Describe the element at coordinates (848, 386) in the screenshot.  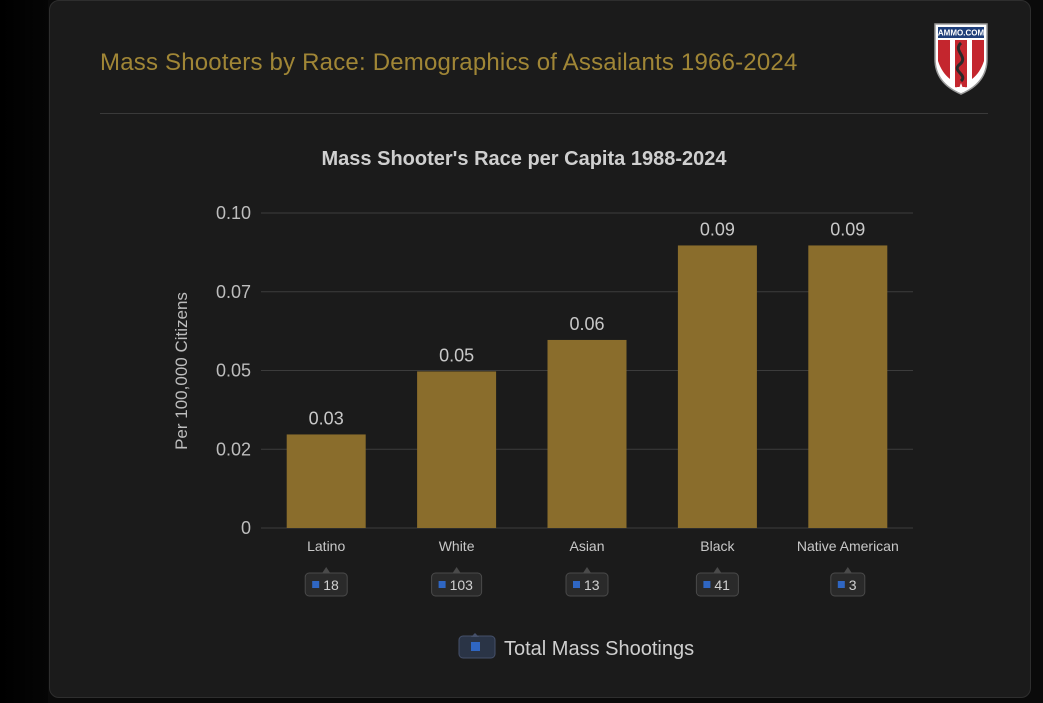
I see `bar-native-american` at that location.